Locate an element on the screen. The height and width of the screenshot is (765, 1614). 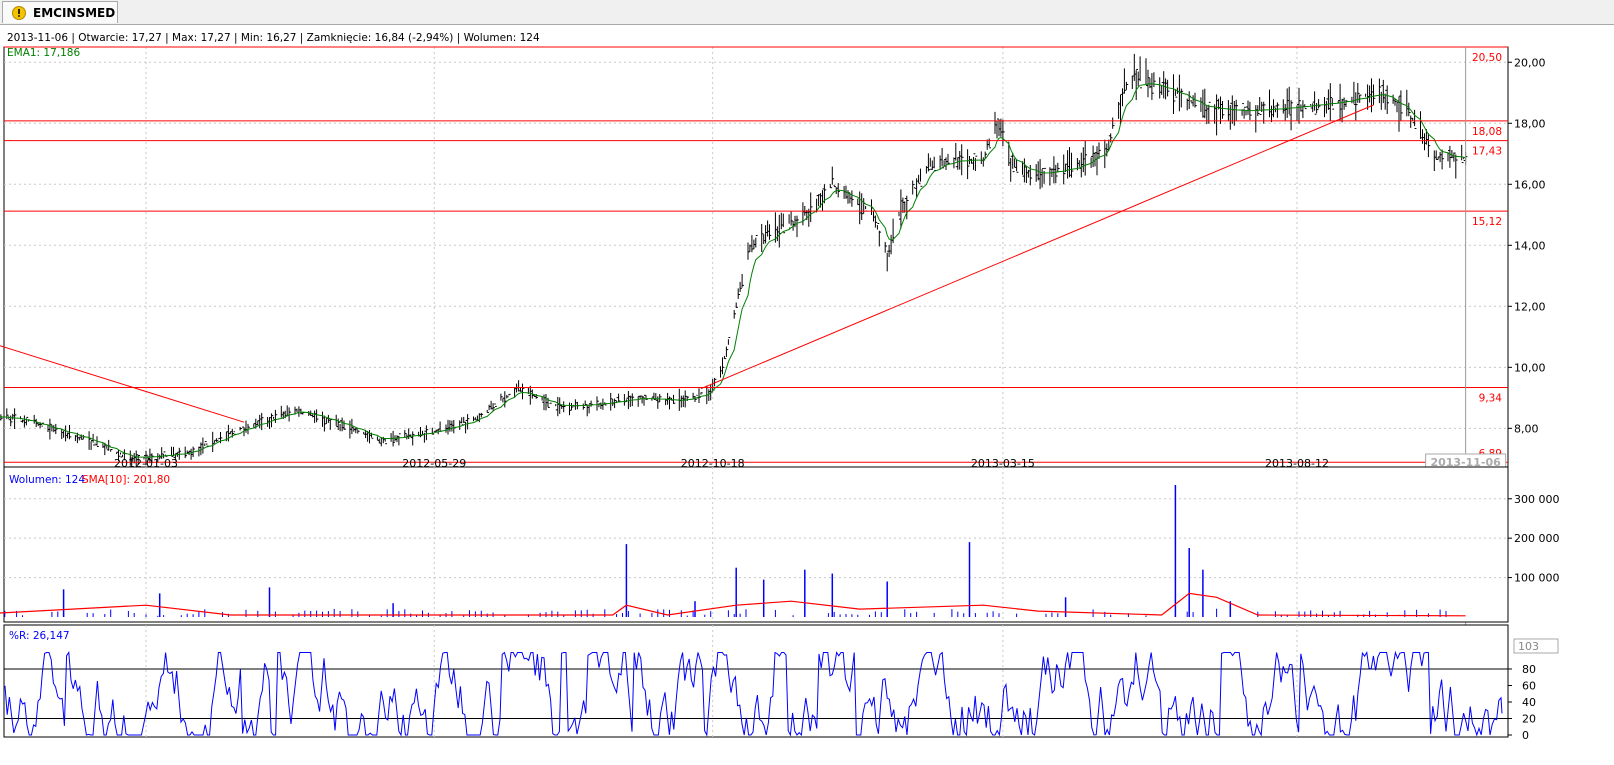
wr-tick-label: 60 is located at coordinates (1529, 685).